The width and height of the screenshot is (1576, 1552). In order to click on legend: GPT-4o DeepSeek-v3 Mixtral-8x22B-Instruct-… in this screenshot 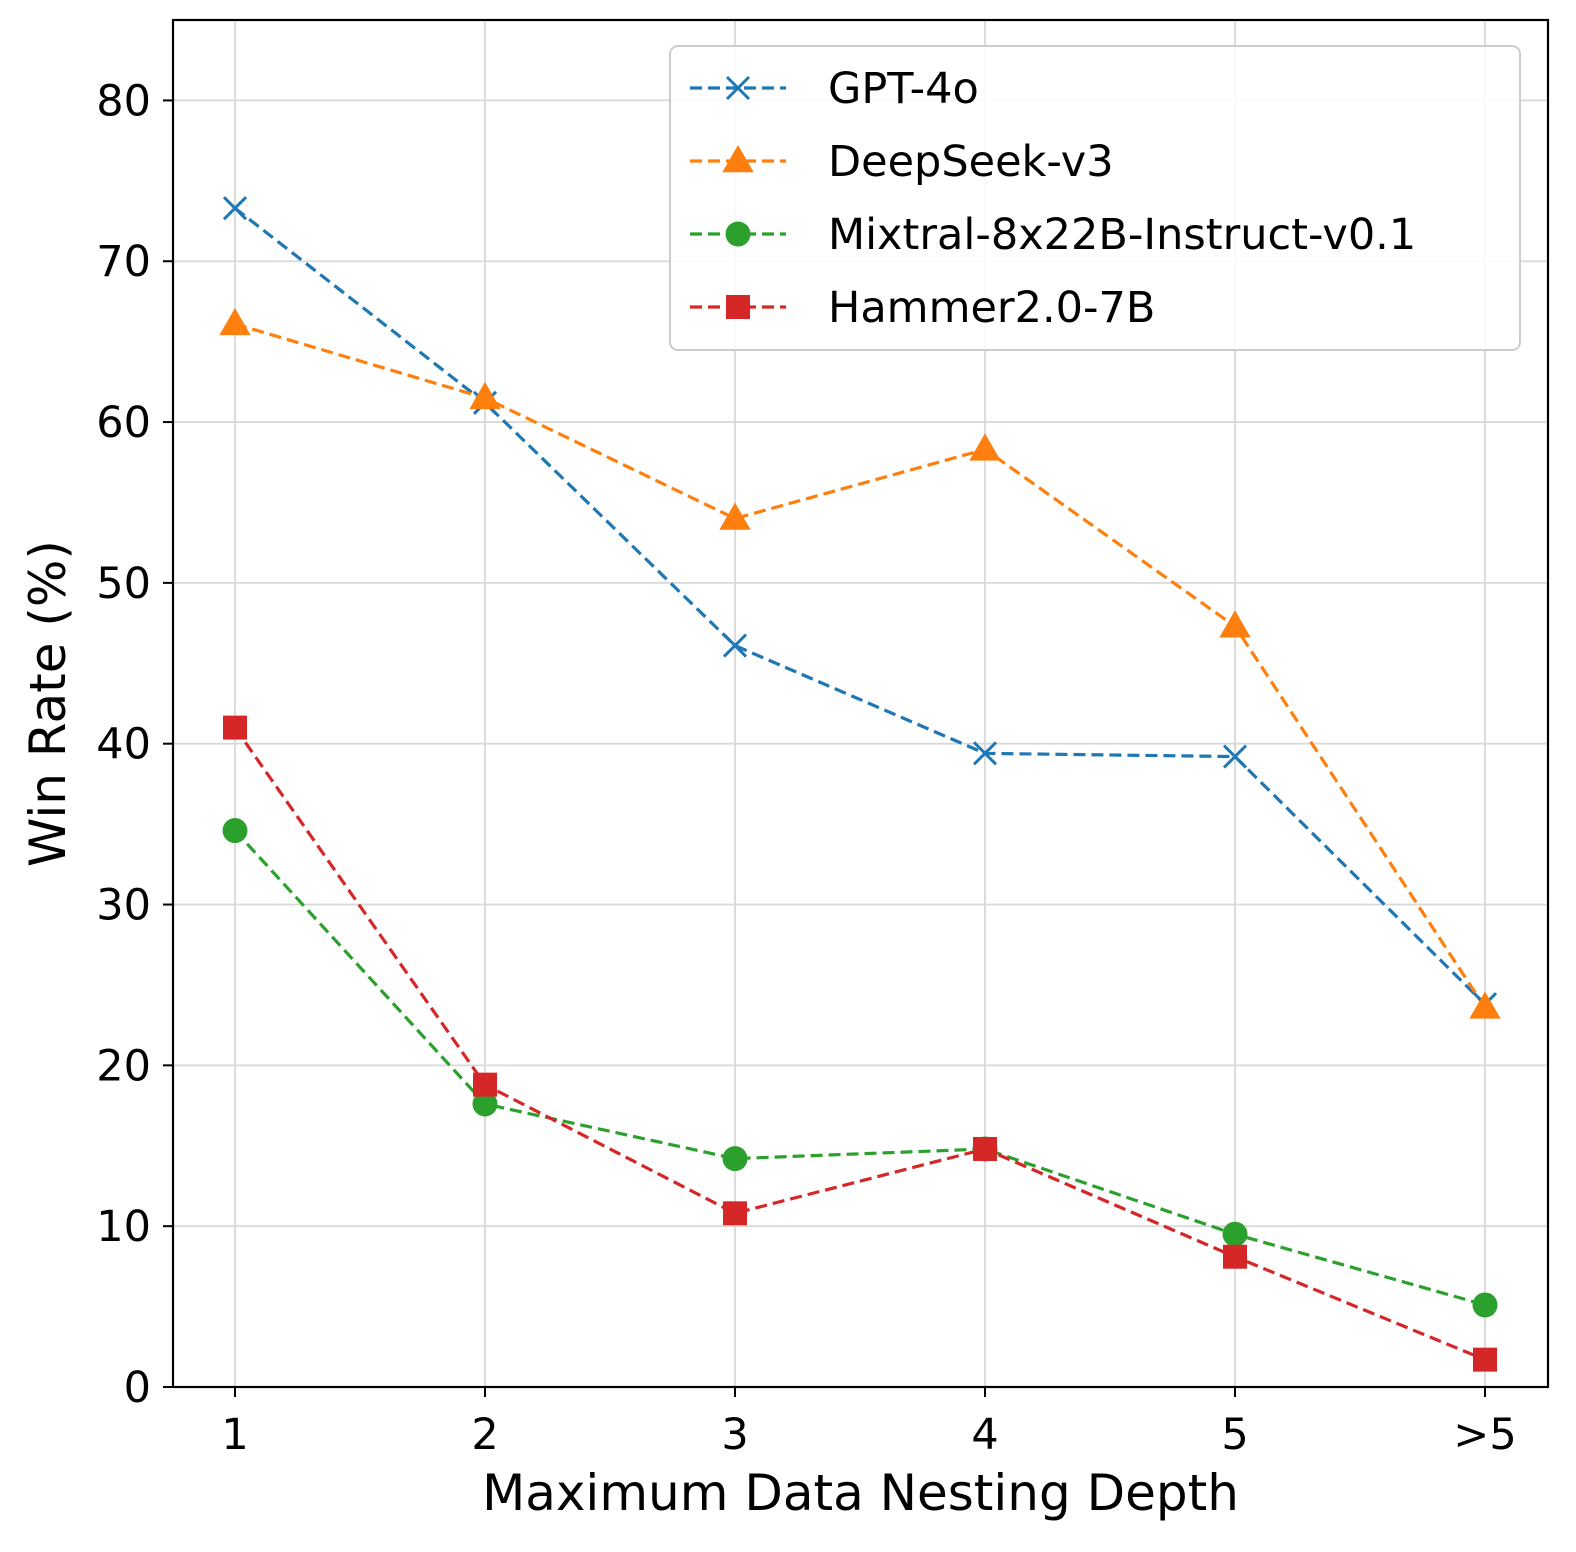, I will do `click(1095, 198)`.